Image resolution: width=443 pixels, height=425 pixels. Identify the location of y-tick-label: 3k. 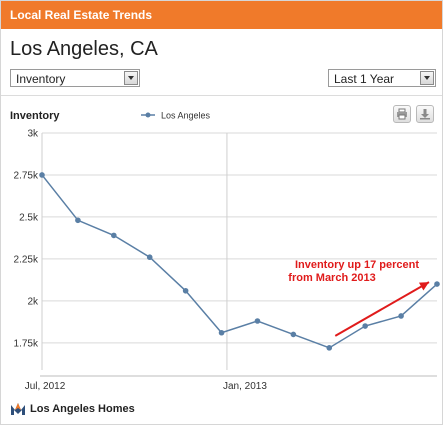
(33, 134).